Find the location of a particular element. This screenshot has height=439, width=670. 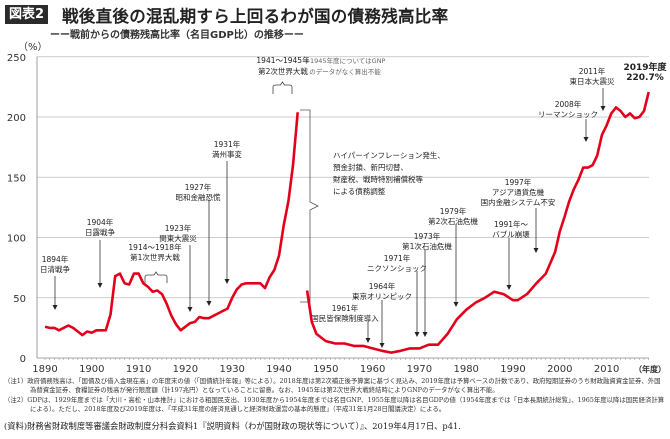

annotation-text: 1961年 is located at coordinates (345, 308).